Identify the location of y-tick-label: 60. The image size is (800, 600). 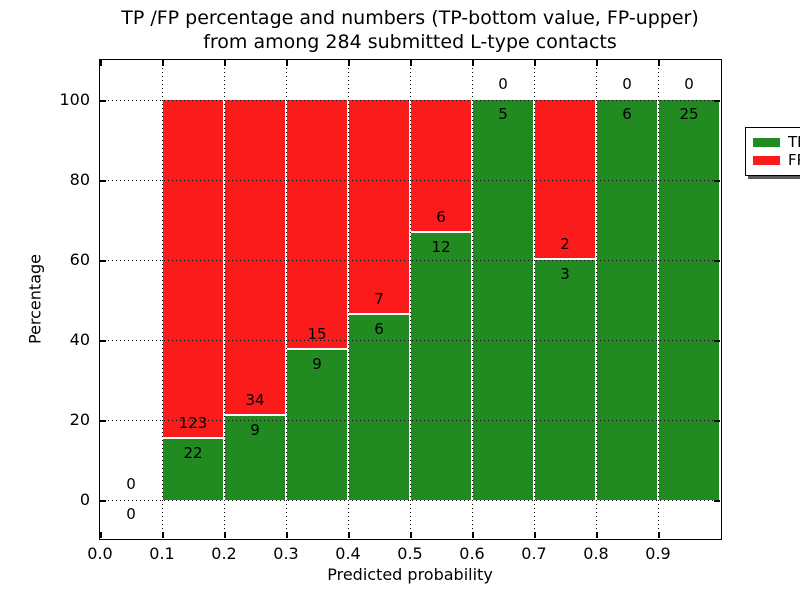
(79, 259).